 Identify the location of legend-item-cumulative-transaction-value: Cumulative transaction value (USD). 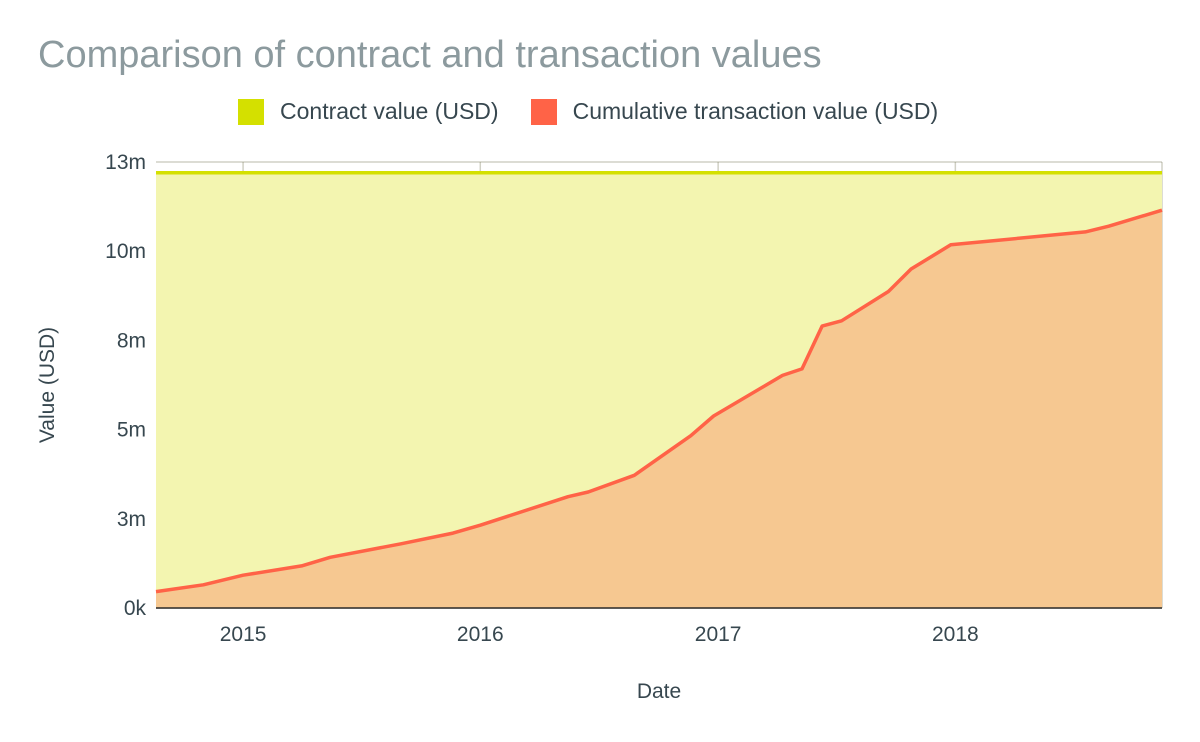
(734, 111).